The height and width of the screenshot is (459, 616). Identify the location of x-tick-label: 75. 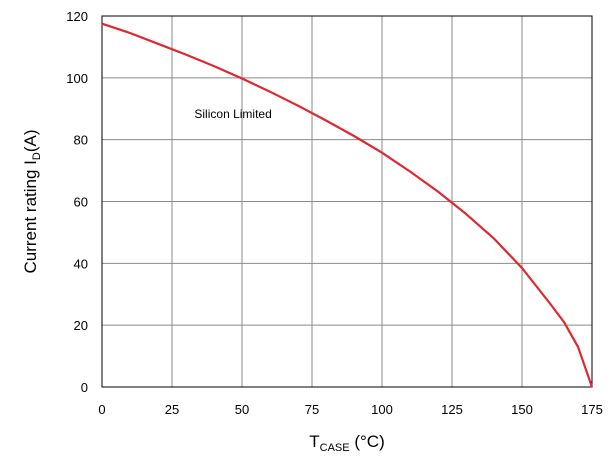
(312, 409).